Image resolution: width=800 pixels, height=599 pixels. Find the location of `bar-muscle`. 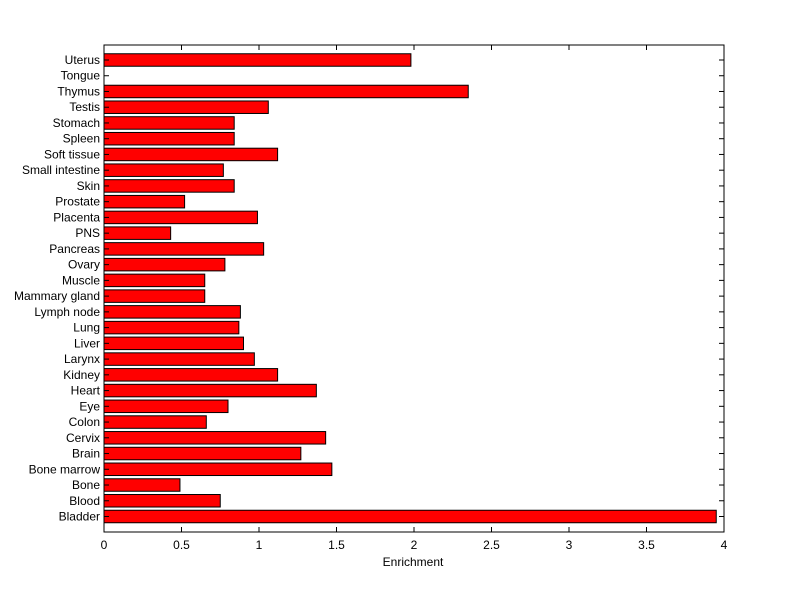

bar-muscle is located at coordinates (154, 280).